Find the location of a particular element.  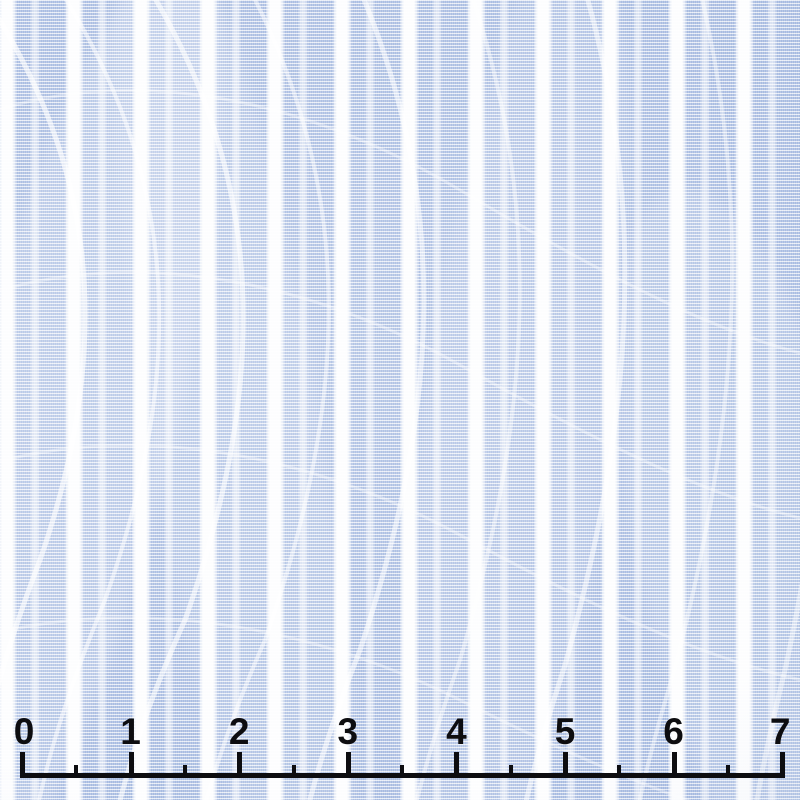

ruler-tick-label: 3 is located at coordinates (348, 731).